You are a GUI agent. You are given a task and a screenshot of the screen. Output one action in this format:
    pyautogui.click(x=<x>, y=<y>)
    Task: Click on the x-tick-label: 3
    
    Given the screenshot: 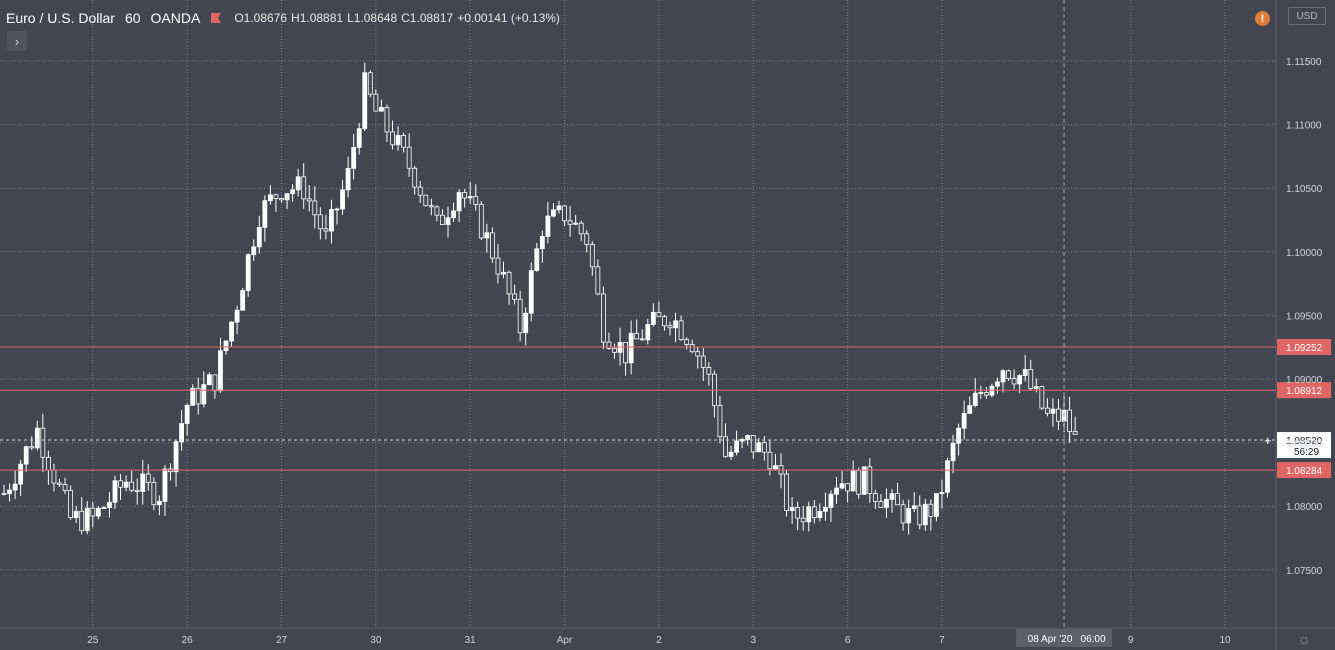 What is the action you would take?
    pyautogui.click(x=753, y=640)
    